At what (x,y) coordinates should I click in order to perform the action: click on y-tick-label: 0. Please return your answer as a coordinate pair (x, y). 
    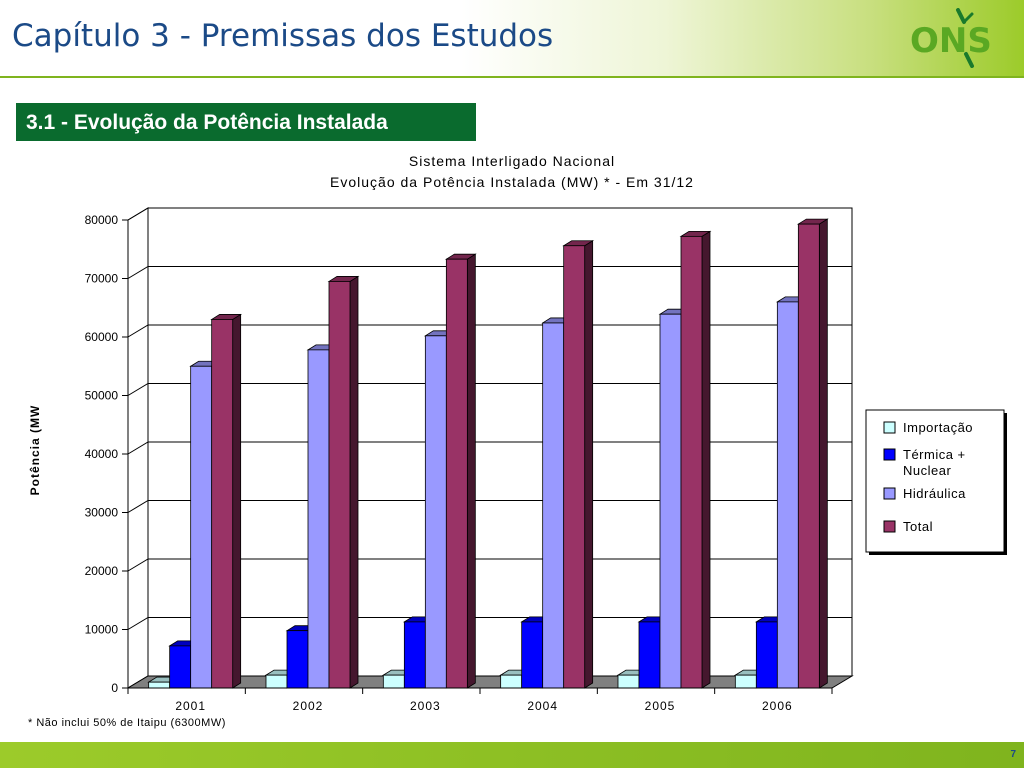
    Looking at the image, I should click on (114, 688).